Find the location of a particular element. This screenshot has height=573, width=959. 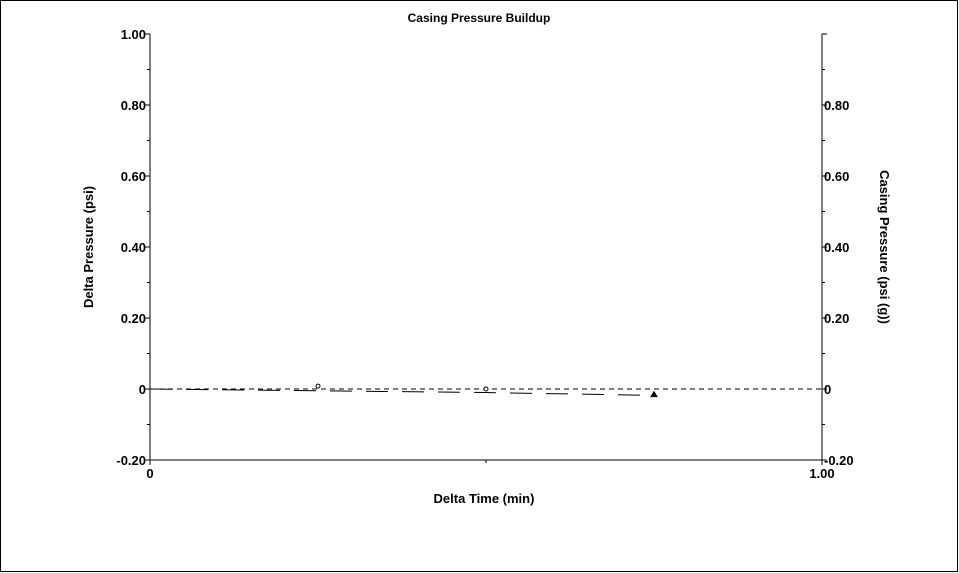

x-axis-title: Delta Time (min) is located at coordinates (484, 498).